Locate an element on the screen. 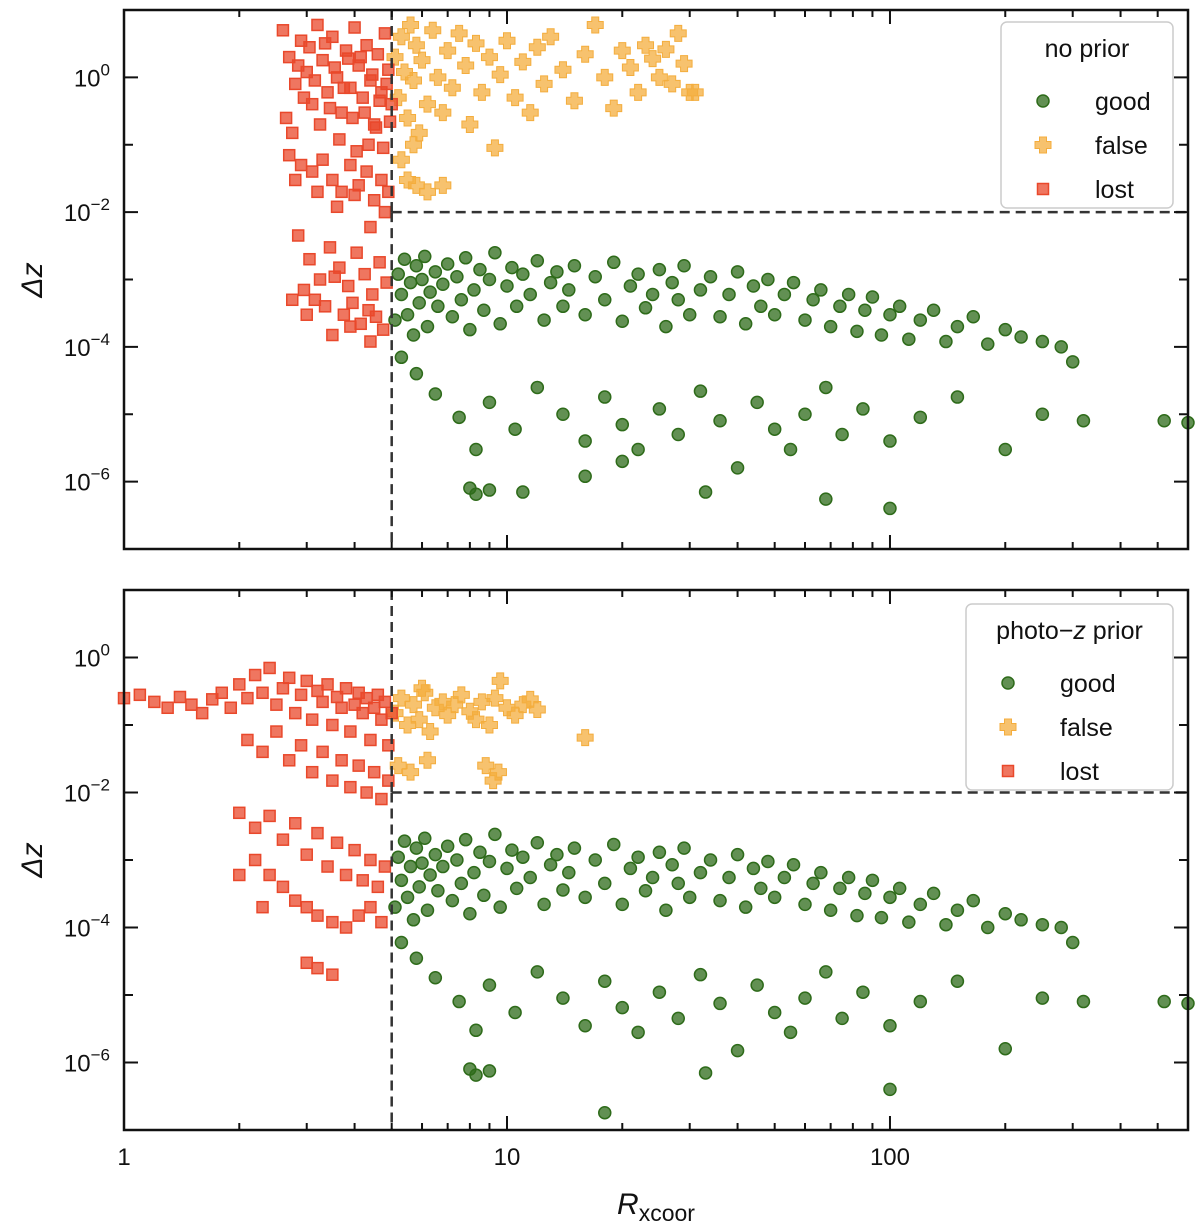 The width and height of the screenshot is (1200, 1229). bottom-legend-marker-lost is located at coordinates (1008, 771).